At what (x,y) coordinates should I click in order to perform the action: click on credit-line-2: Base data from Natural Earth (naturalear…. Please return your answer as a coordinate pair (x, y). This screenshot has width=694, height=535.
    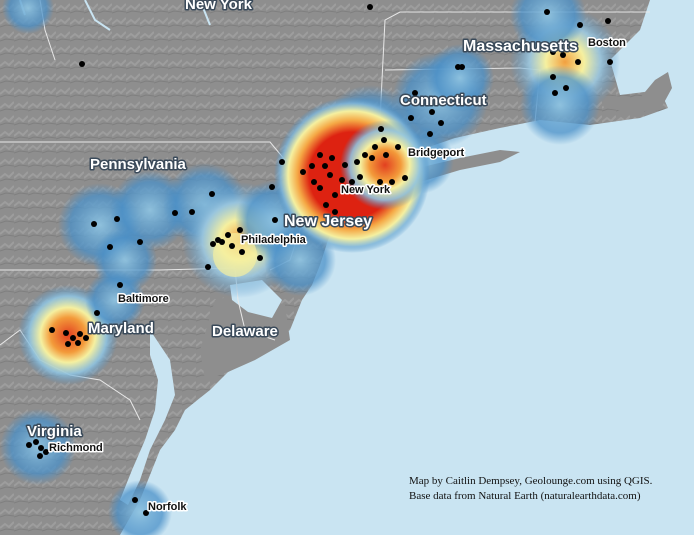
    Looking at the image, I should click on (525, 496).